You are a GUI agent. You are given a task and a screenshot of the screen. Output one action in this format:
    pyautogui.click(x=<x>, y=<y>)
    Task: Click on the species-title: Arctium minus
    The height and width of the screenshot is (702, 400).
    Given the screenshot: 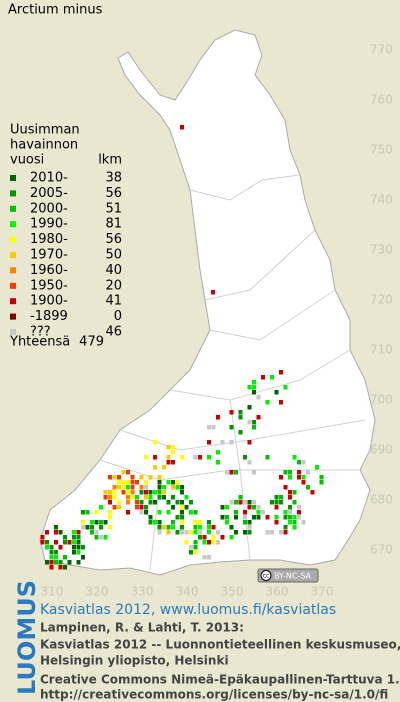 What is the action you would take?
    pyautogui.click(x=55, y=10)
    